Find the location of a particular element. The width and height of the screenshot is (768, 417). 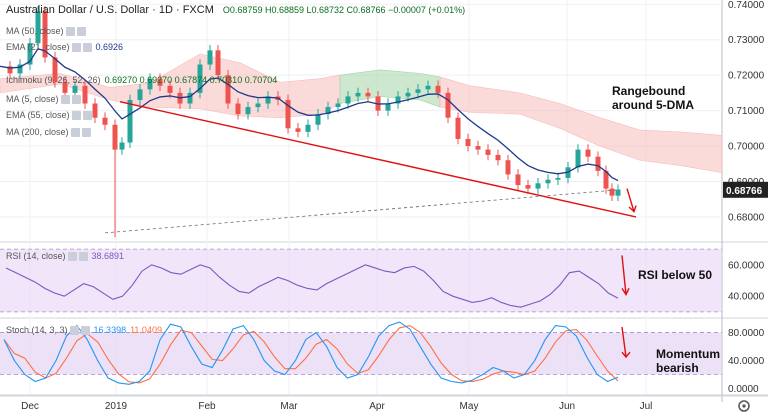

last-price-badge is located at coordinates (745, 189).